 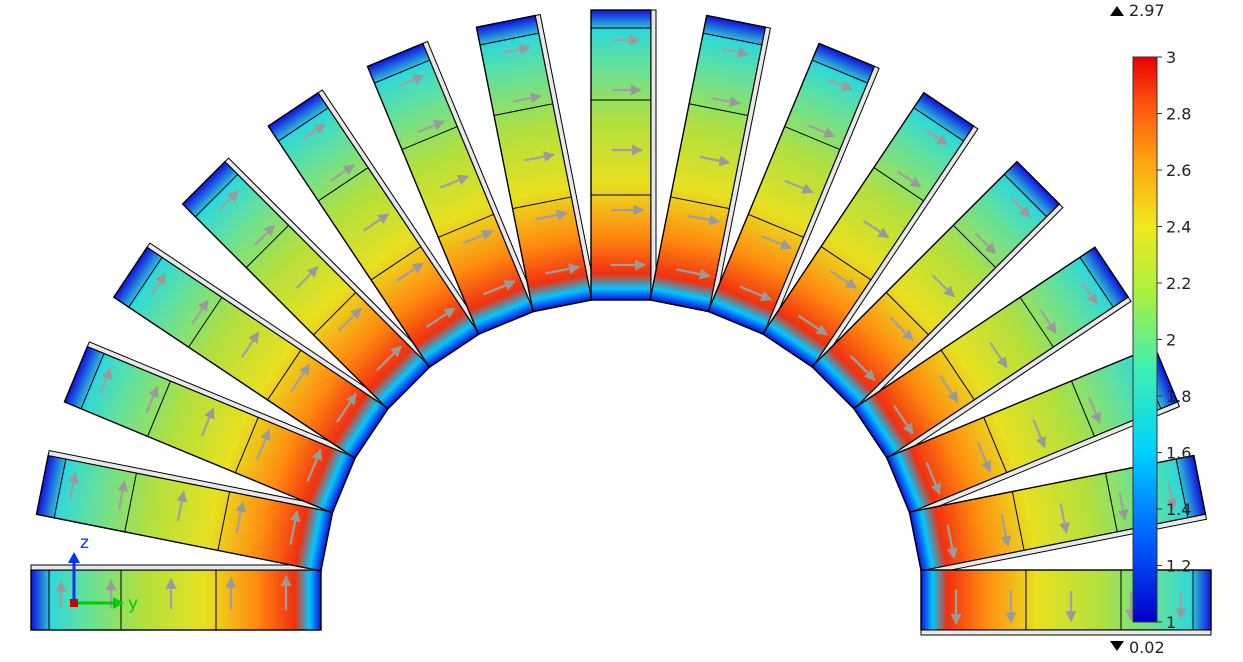 I want to click on z-axis-label: z, so click(x=84, y=543).